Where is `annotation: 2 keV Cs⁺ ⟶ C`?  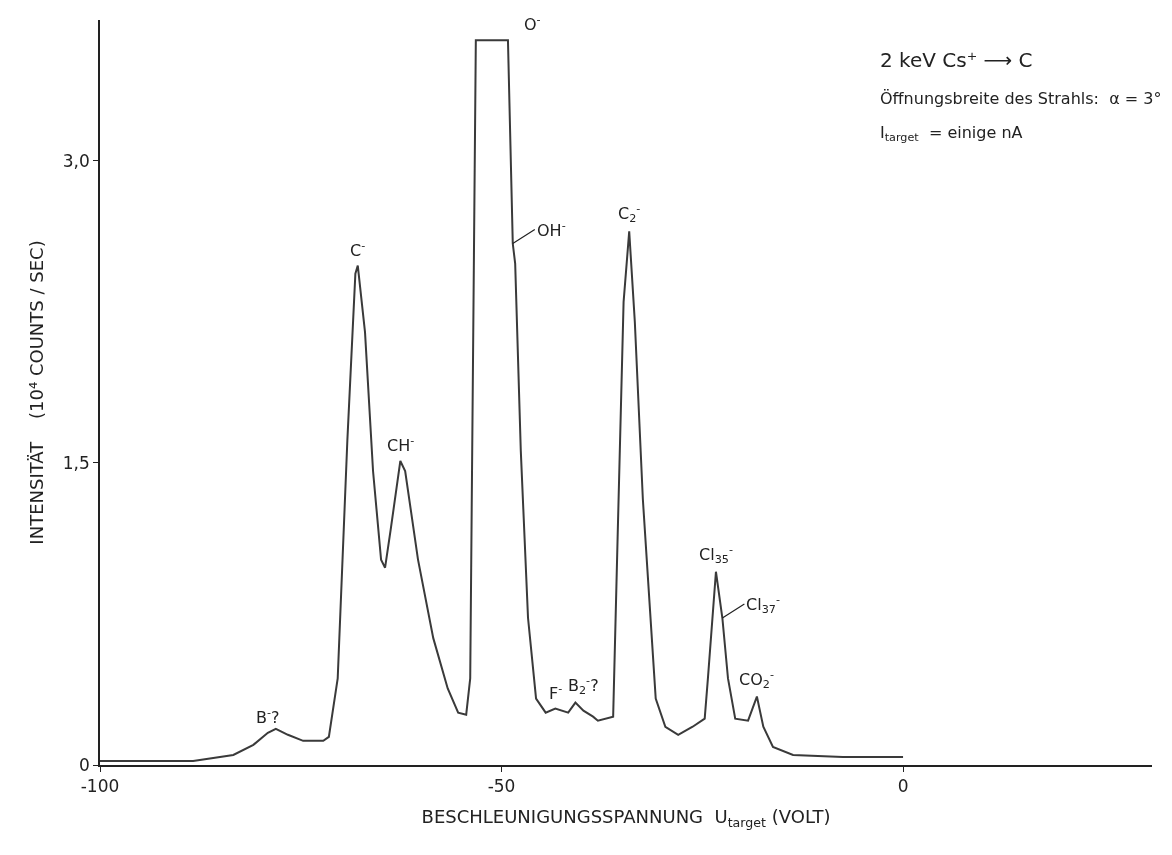 annotation: 2 keV Cs⁺ ⟶ C is located at coordinates (956, 60).